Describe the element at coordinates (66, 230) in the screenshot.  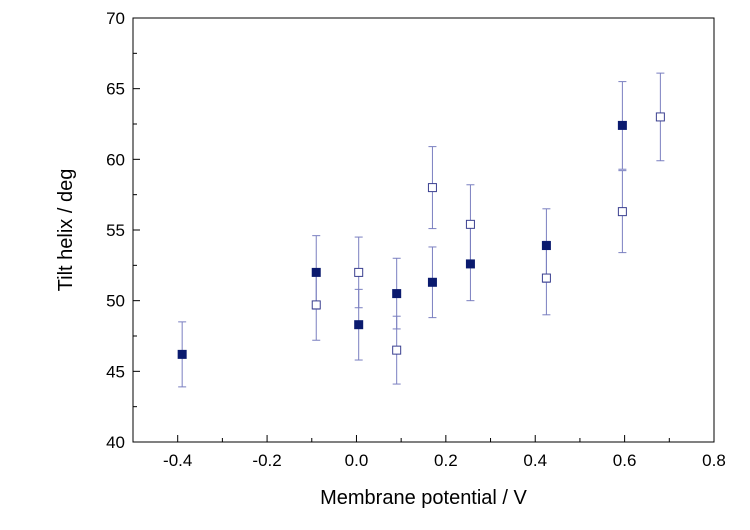
I see `y-axis-title: Tilt helix / deg` at that location.